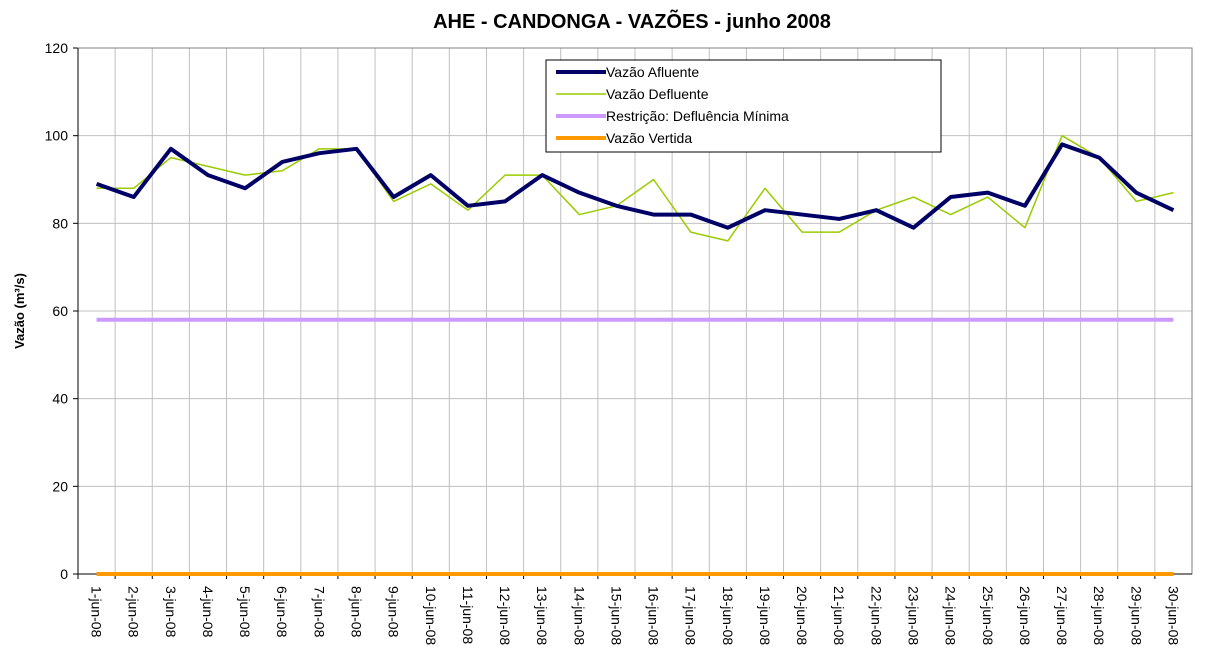 Image resolution: width=1206 pixels, height=663 pixels. Describe the element at coordinates (988, 615) in the screenshot. I see `x-tick-label: 25-jun-08` at that location.